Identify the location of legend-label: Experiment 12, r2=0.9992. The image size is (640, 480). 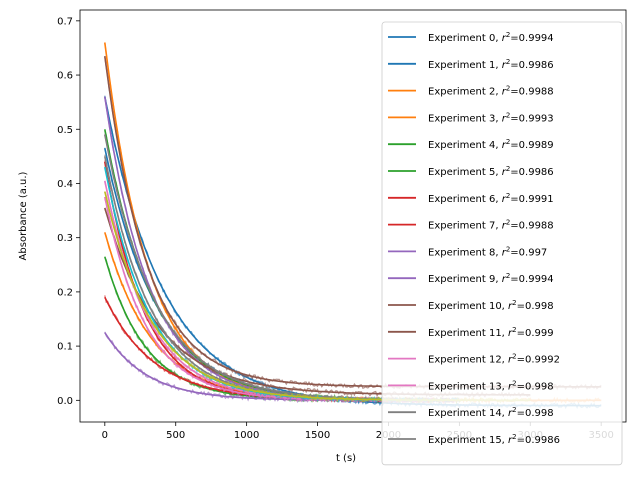
(494, 359).